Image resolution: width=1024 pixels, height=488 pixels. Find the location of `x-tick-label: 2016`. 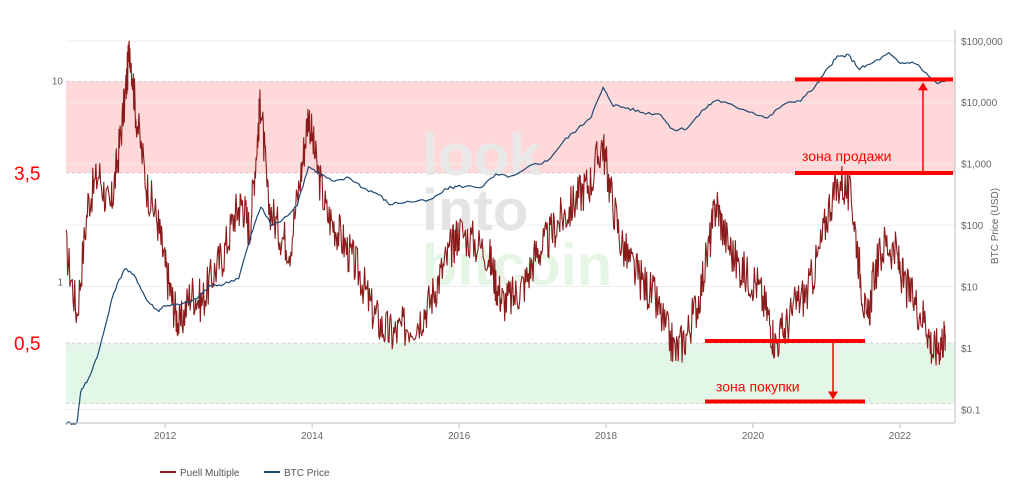

x-tick-label: 2016 is located at coordinates (459, 436).